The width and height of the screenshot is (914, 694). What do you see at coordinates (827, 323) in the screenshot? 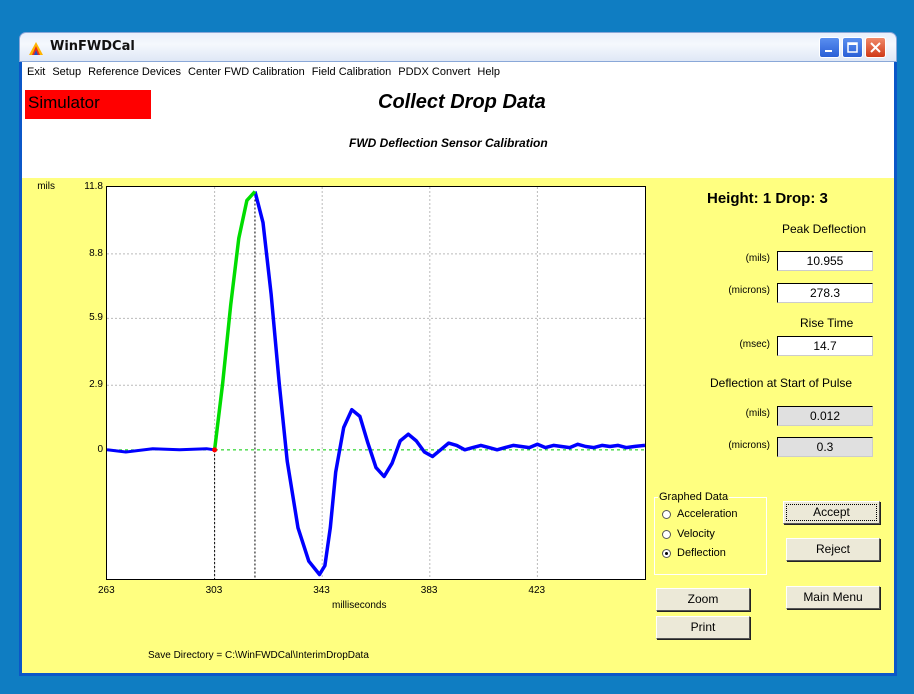
I see `rise-time-label: Rise Time` at bounding box center [827, 323].